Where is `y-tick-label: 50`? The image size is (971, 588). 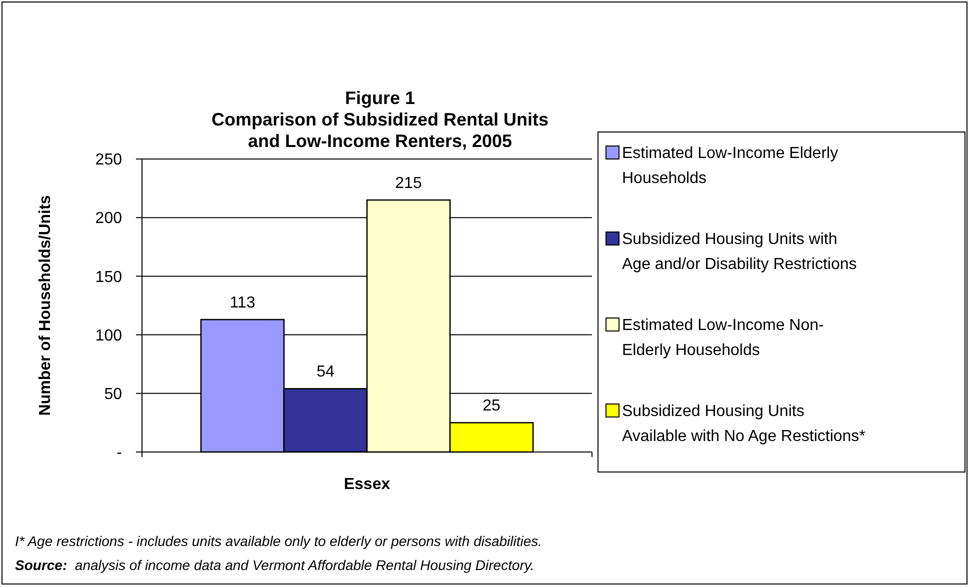 y-tick-label: 50 is located at coordinates (113, 394).